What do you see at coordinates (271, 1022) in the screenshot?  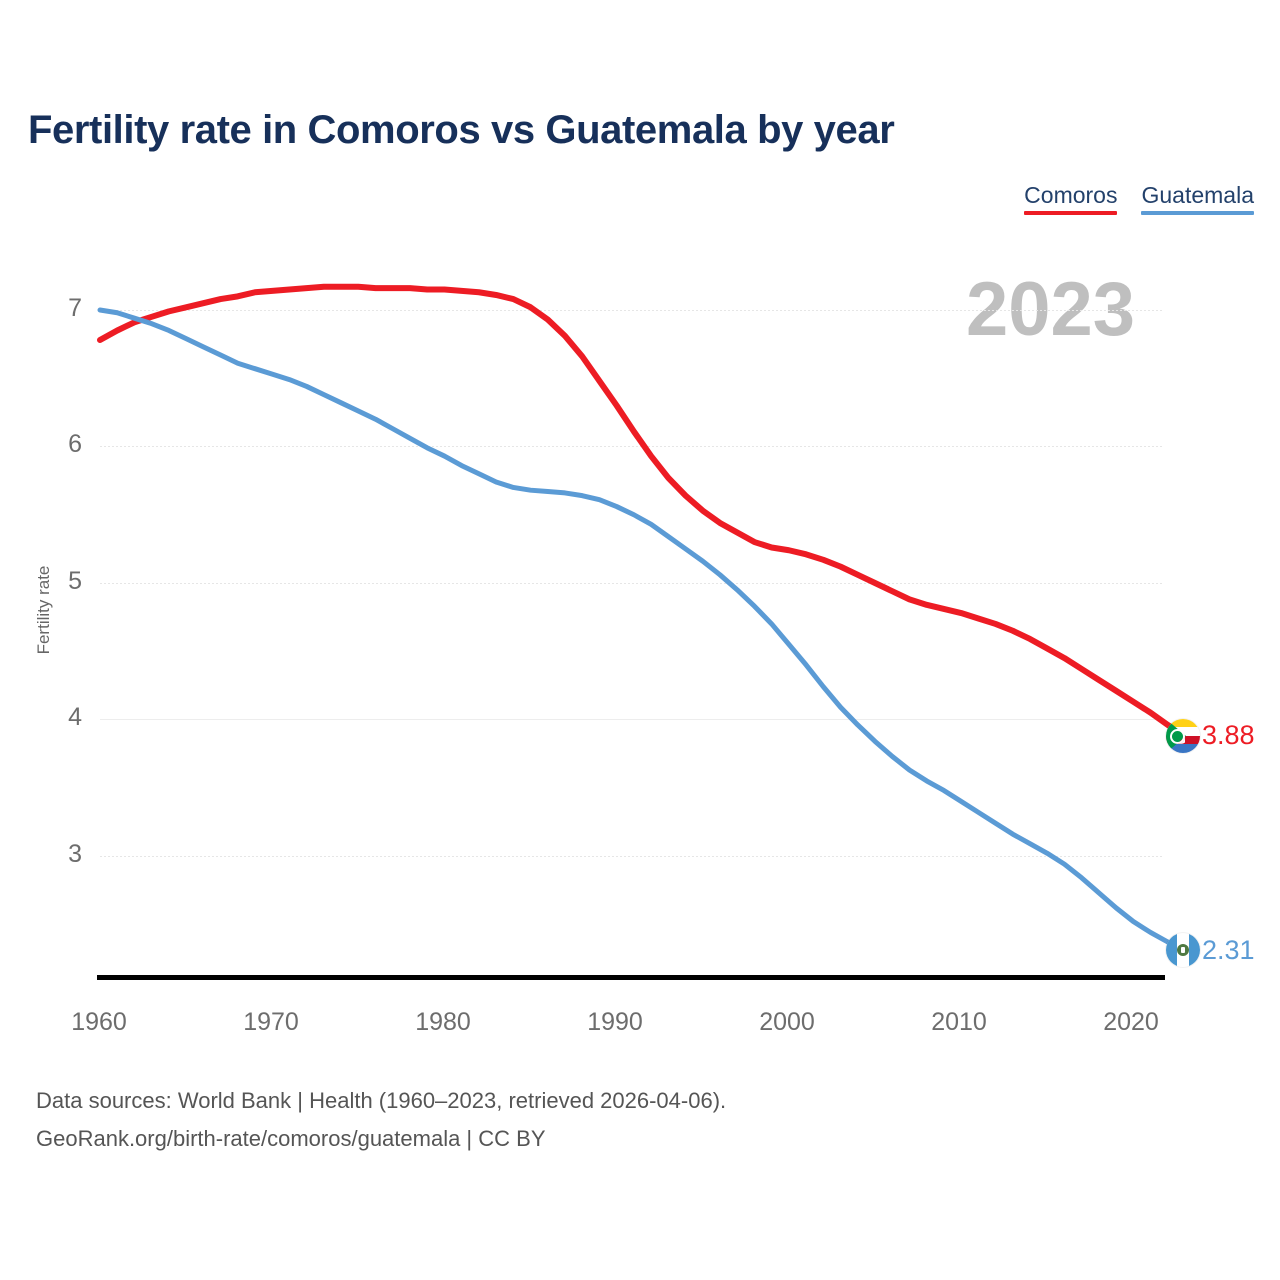 I see `x-tick-1970: 1970` at bounding box center [271, 1022].